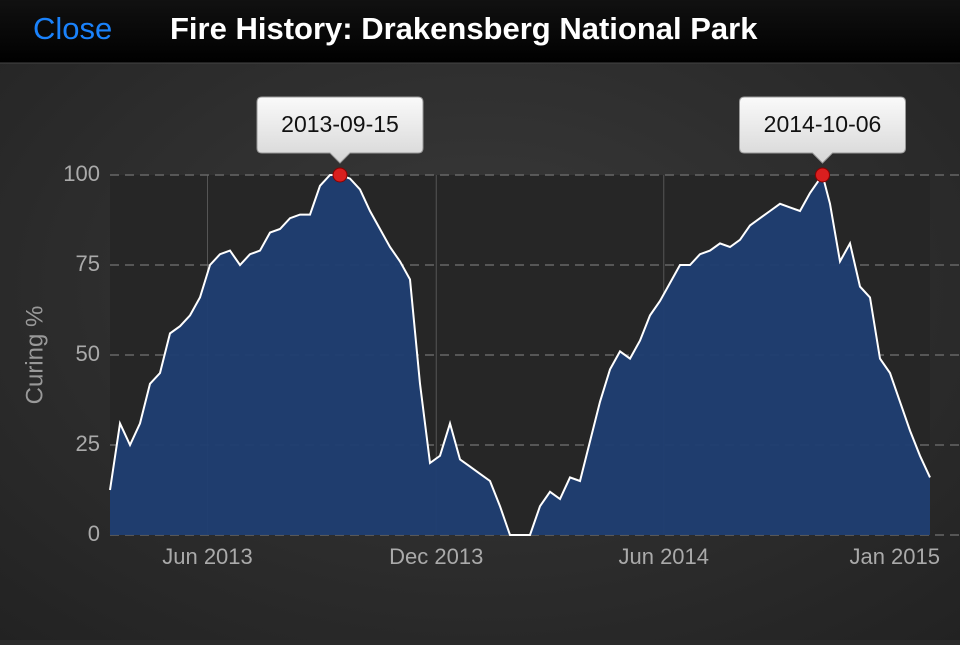  Describe the element at coordinates (88, 263) in the screenshot. I see `y-tick-label: 75` at that location.